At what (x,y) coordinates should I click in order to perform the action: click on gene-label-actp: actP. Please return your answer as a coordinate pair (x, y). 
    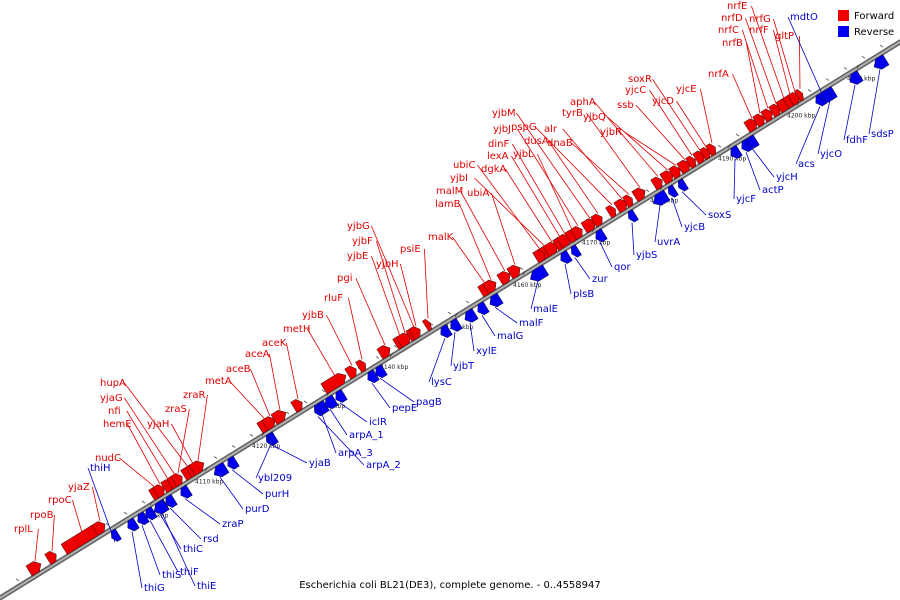
    Looking at the image, I should click on (773, 190).